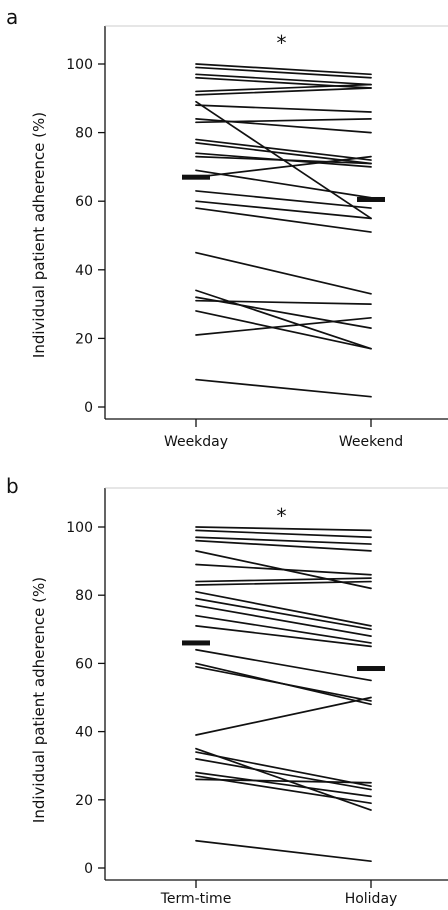 This screenshot has height=910, width=448. Describe the element at coordinates (12, 17) in the screenshot. I see `panel-label: a` at that location.